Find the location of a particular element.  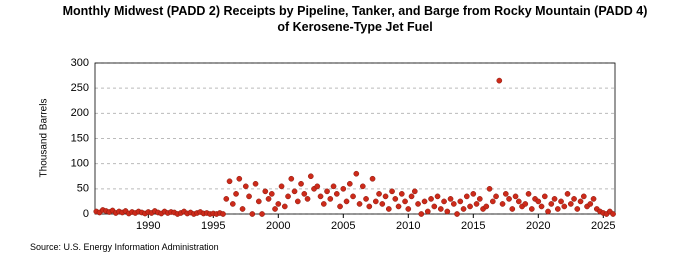

x-tick-label: 2005 is located at coordinates (343, 226).